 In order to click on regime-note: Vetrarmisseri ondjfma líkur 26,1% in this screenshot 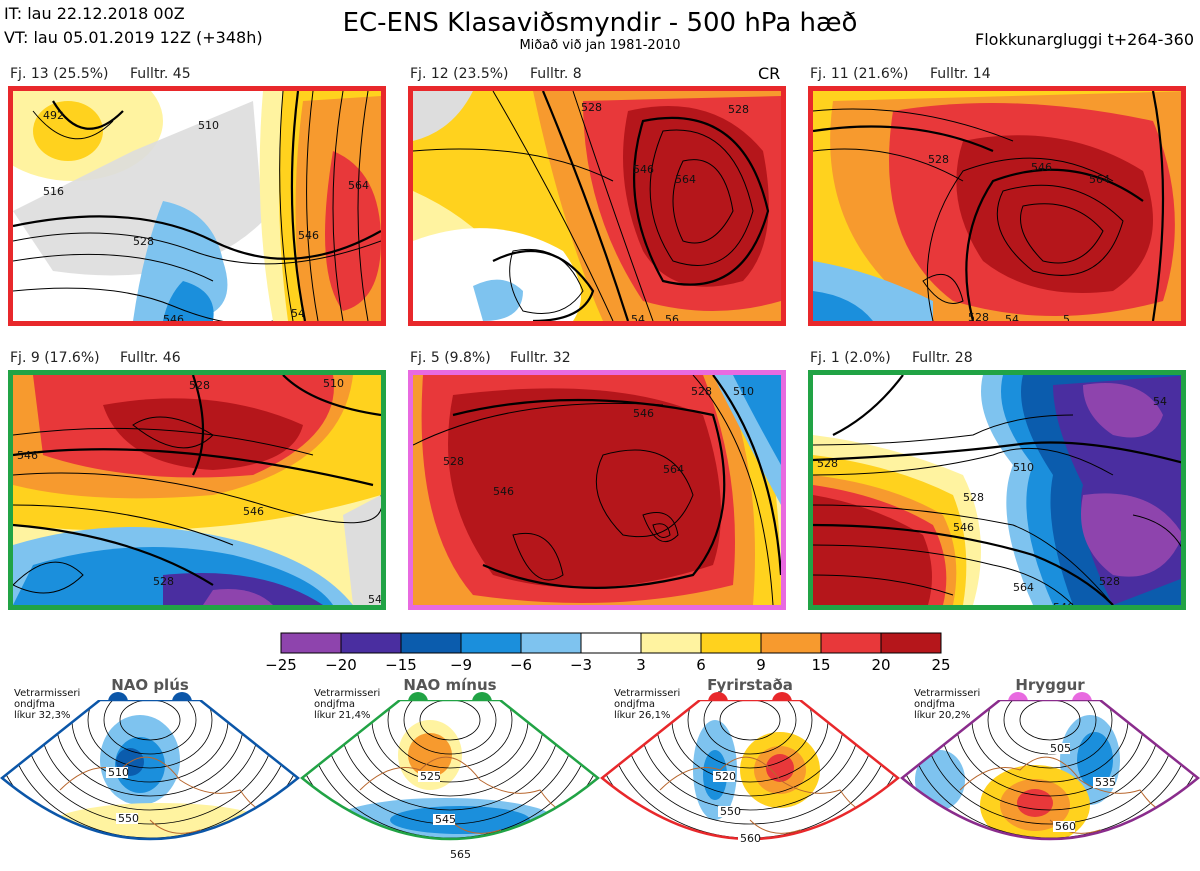, I will do `click(647, 704)`.